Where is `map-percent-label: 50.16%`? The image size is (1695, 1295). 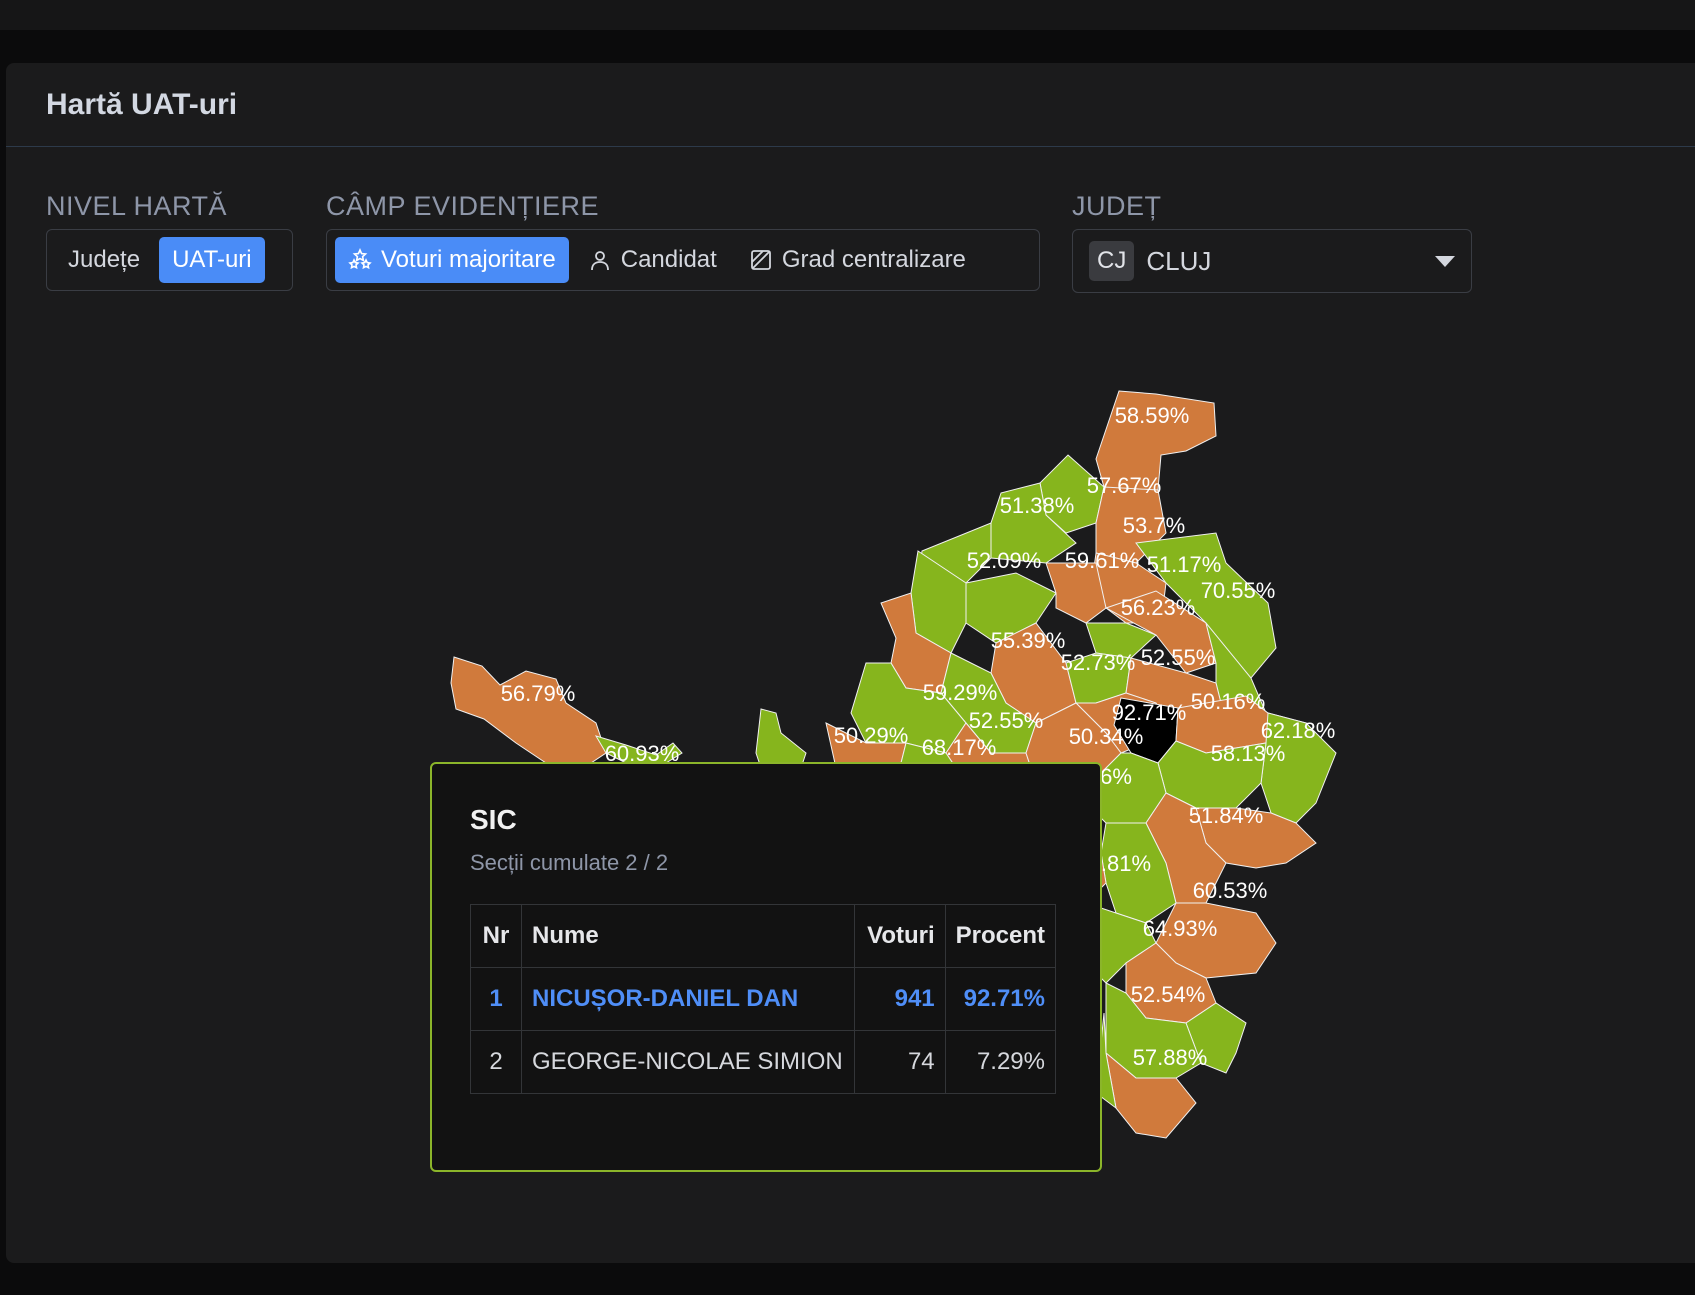 map-percent-label: 50.16% is located at coordinates (1228, 701).